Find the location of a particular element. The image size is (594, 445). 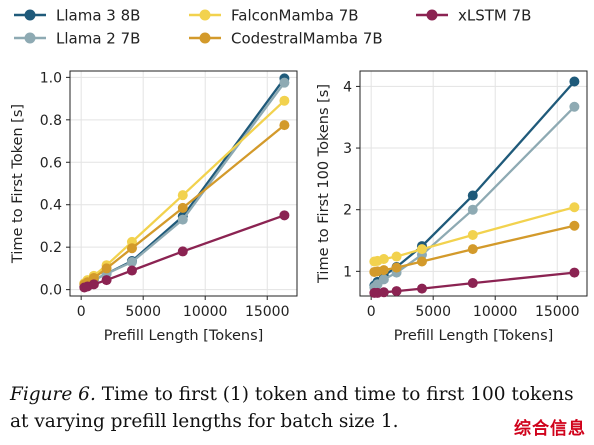

y-tick-label: 0.2 is located at coordinates (51, 248).